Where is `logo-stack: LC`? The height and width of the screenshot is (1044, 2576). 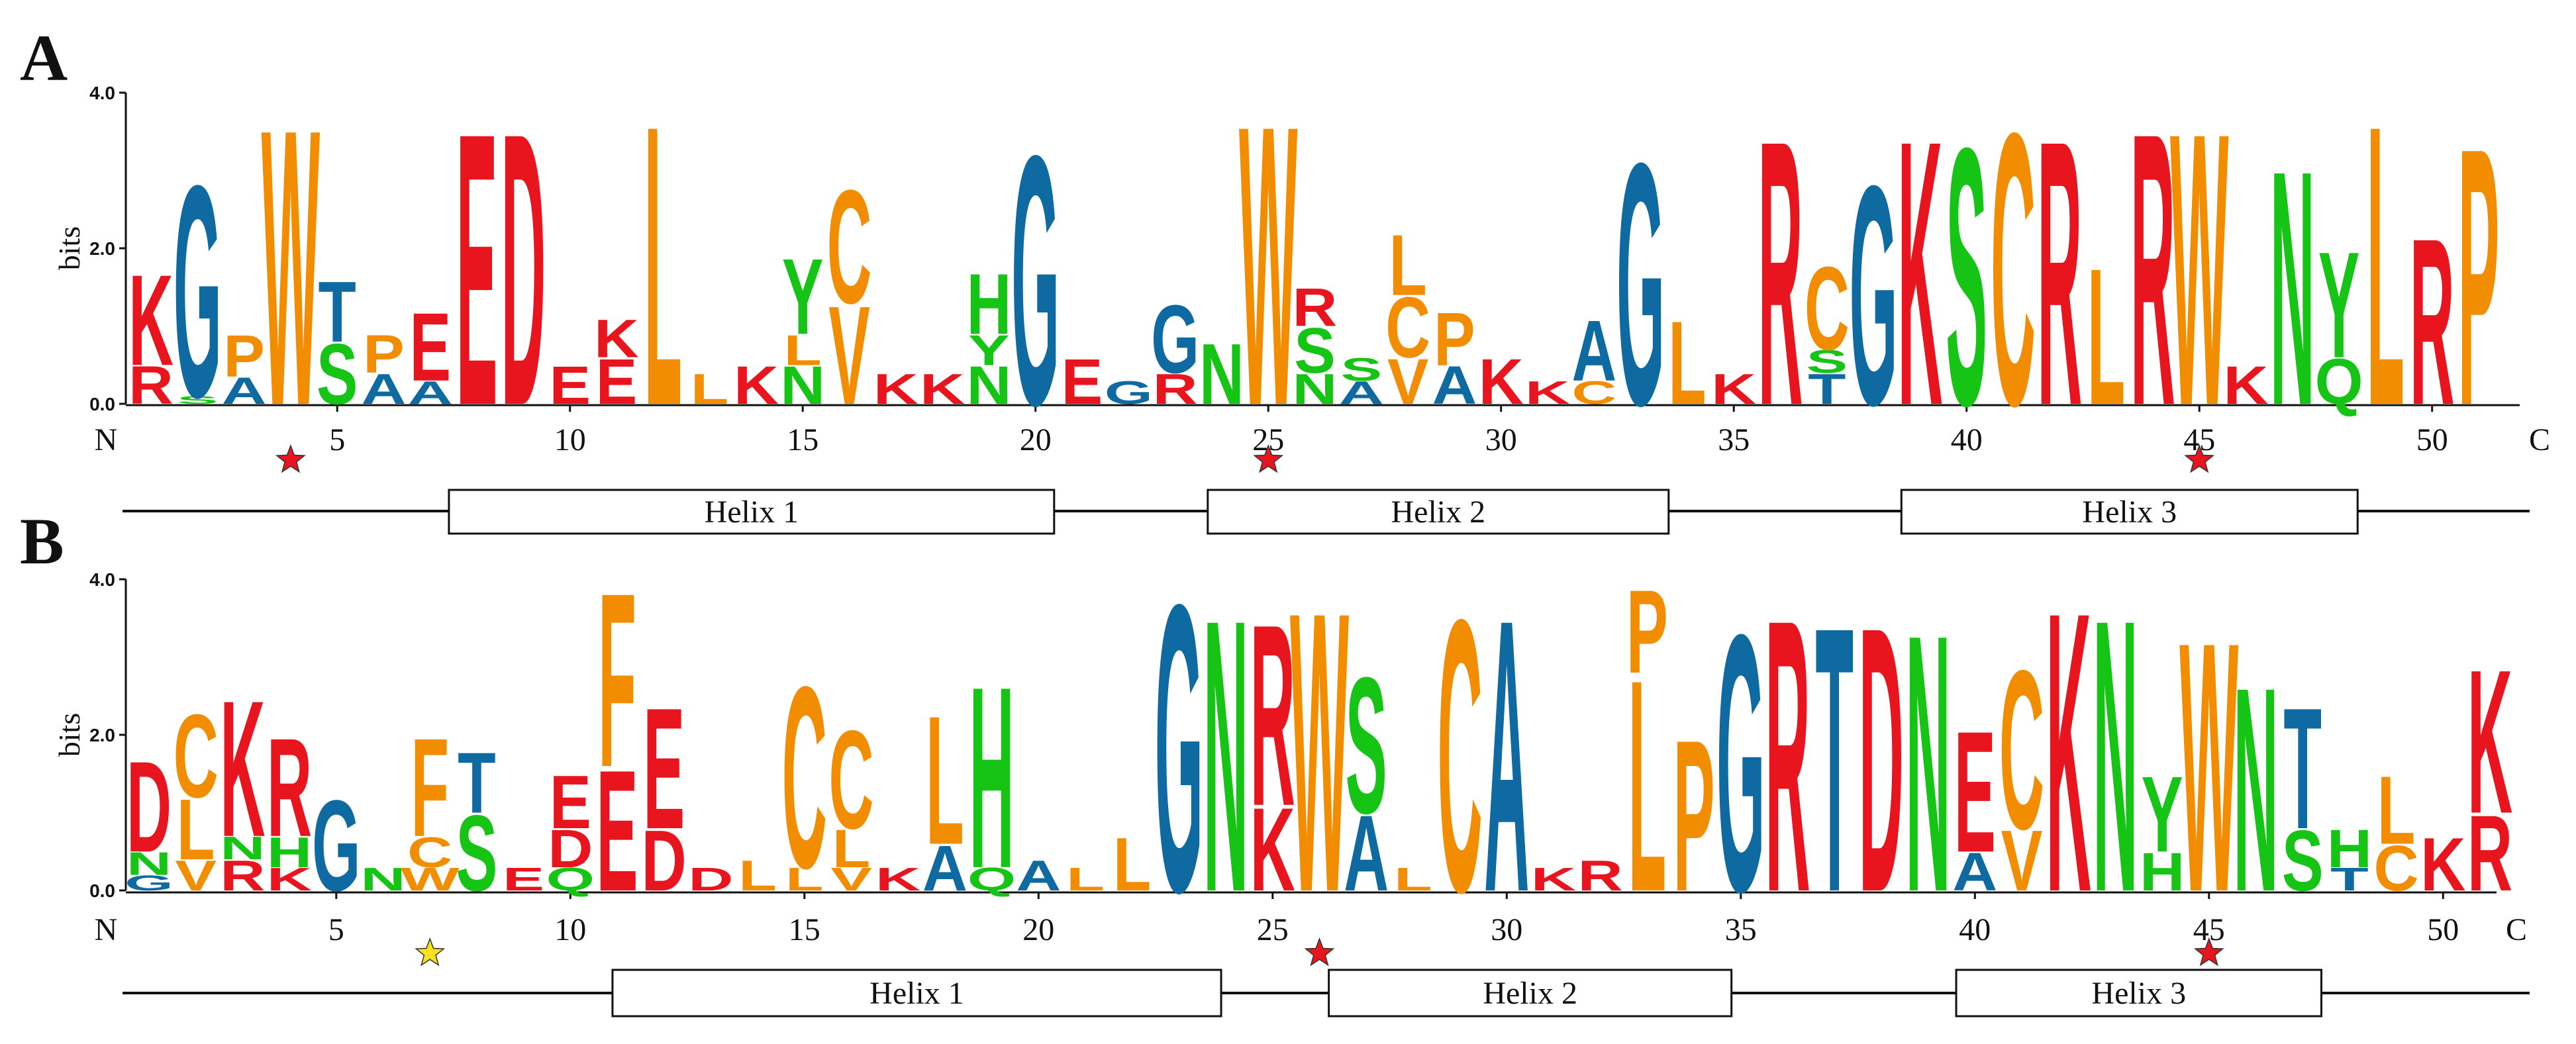 logo-stack: LC is located at coordinates (804, 777).